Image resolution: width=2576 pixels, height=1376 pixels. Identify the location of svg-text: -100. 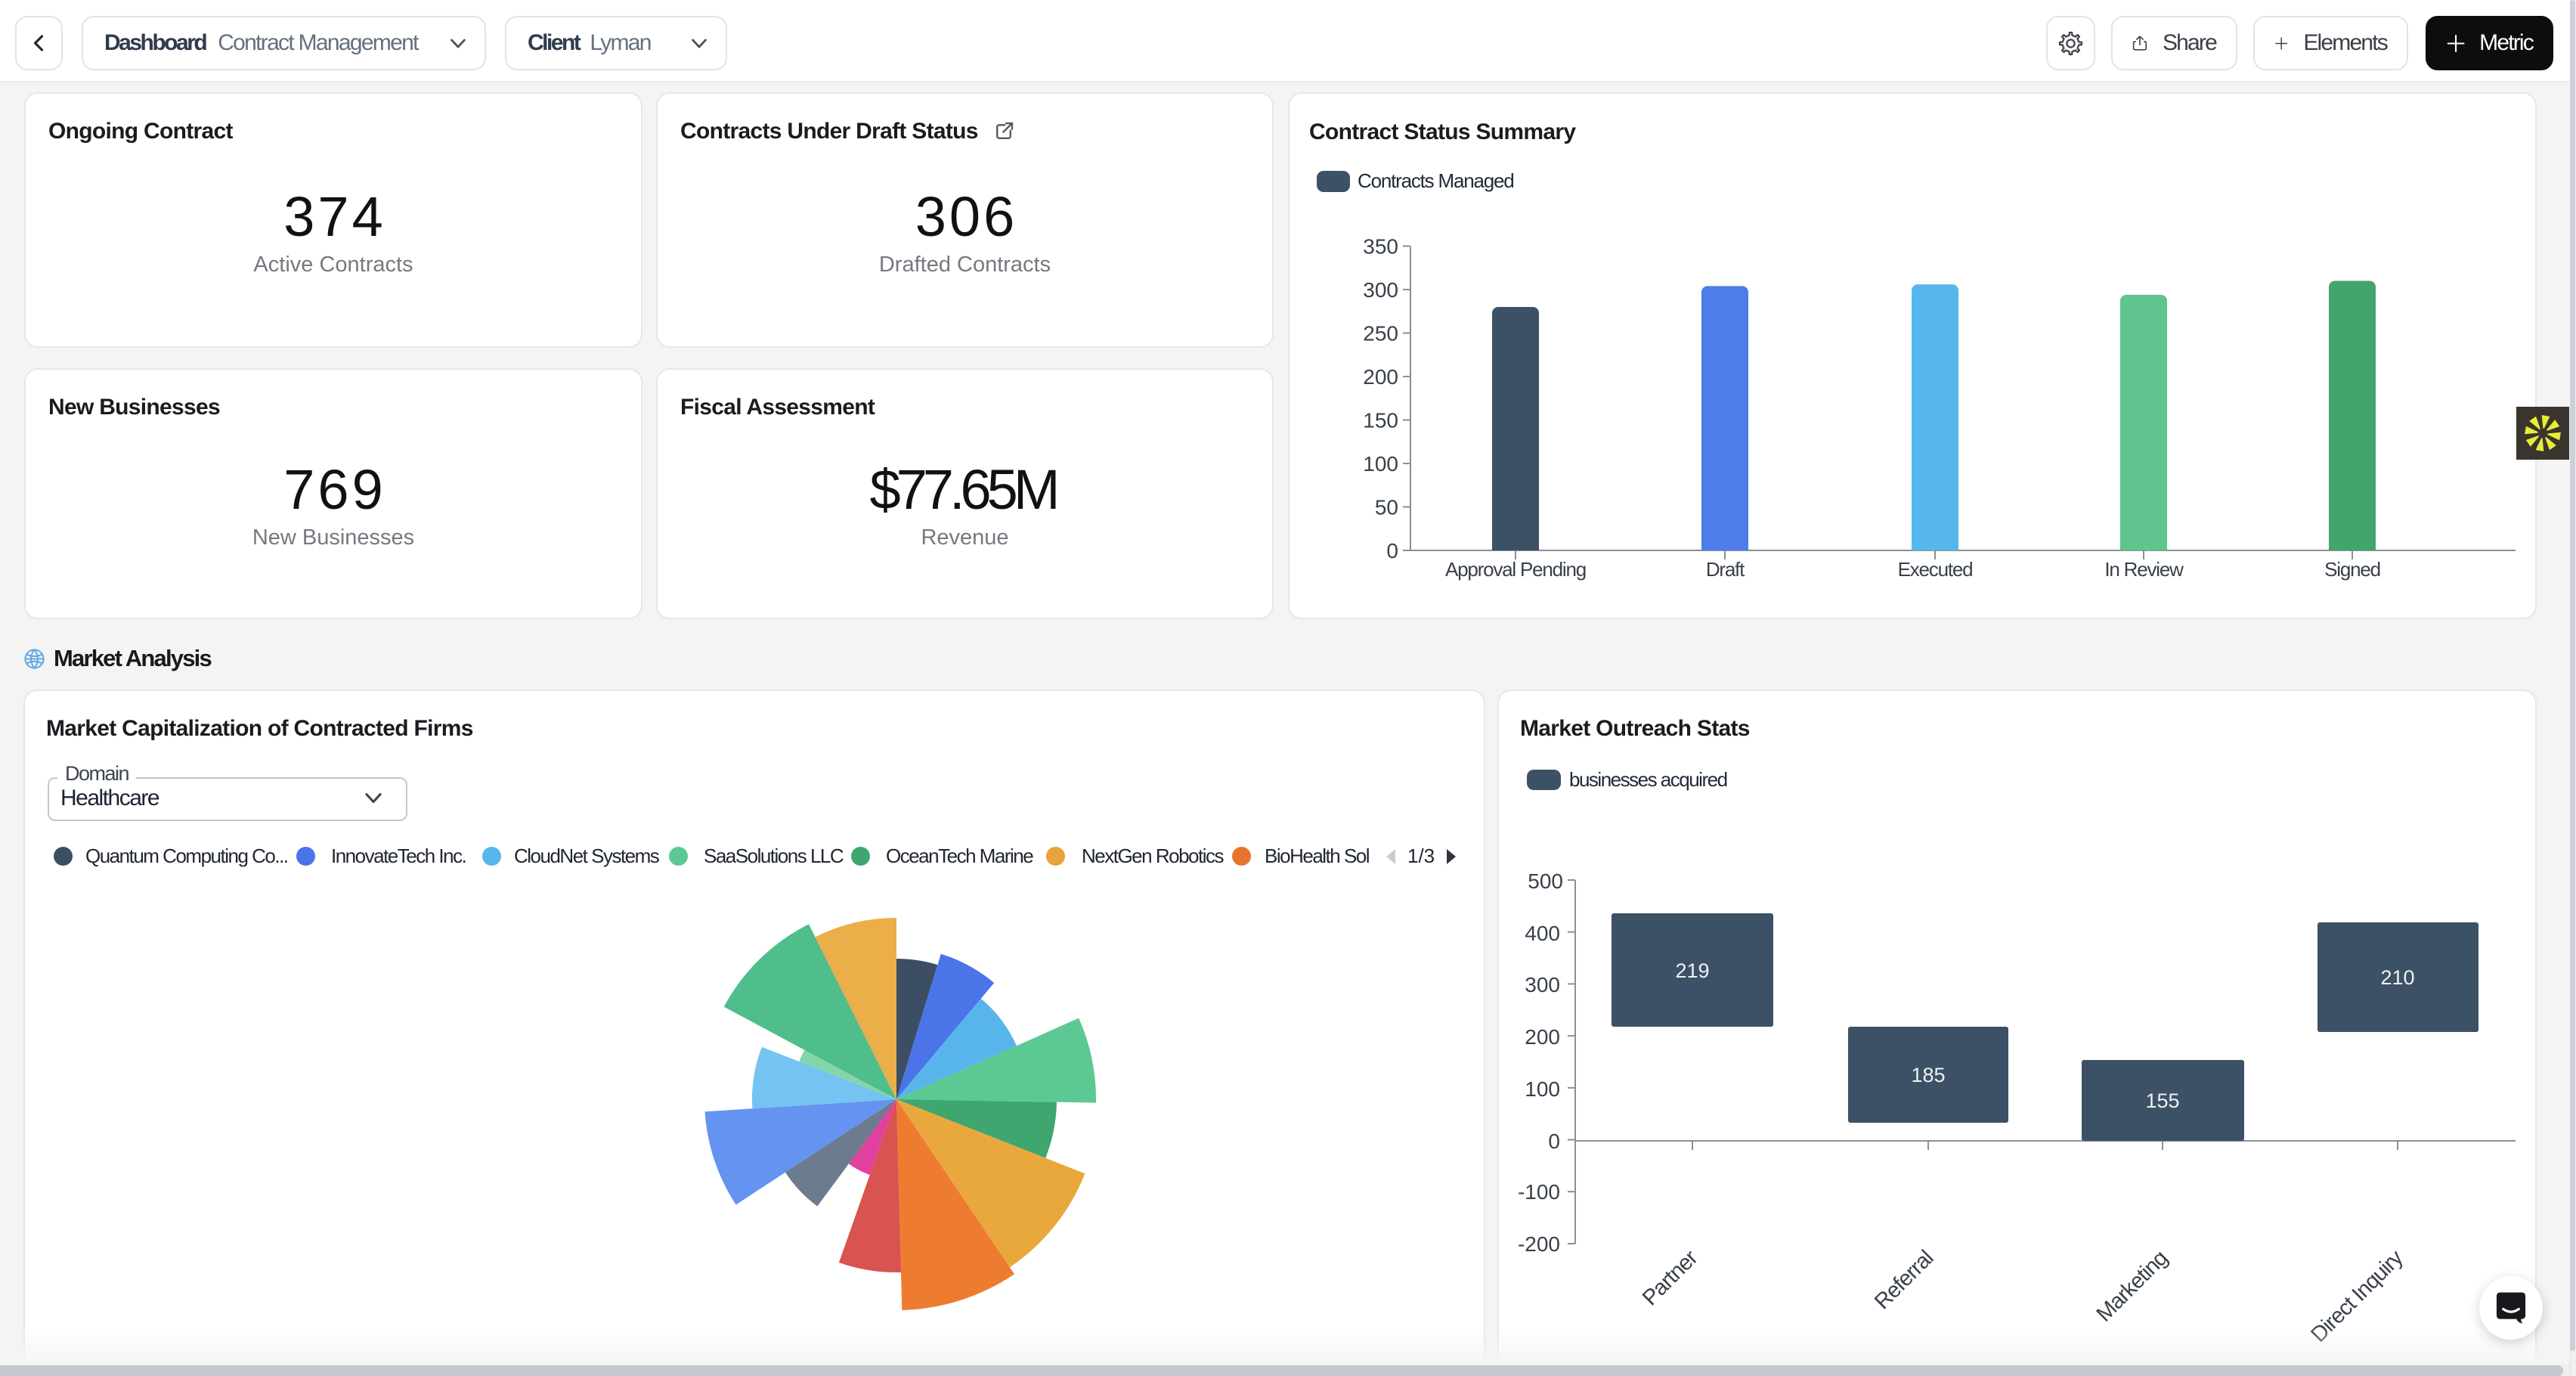
(1539, 1192).